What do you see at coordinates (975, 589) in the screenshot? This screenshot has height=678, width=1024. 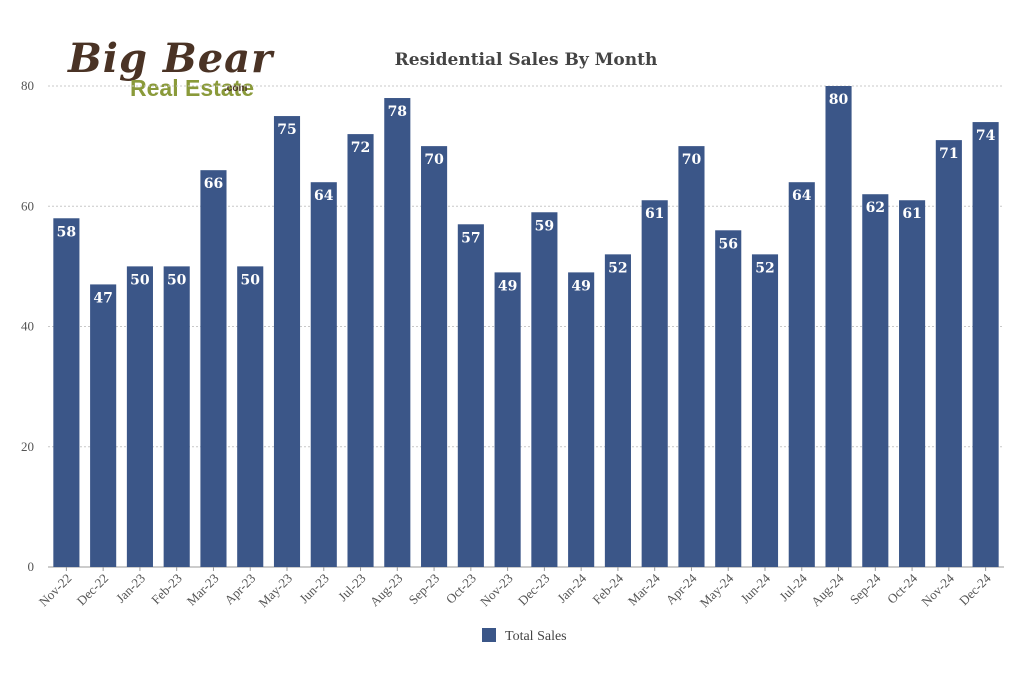 I see `x-tick-label: Dec-24` at bounding box center [975, 589].